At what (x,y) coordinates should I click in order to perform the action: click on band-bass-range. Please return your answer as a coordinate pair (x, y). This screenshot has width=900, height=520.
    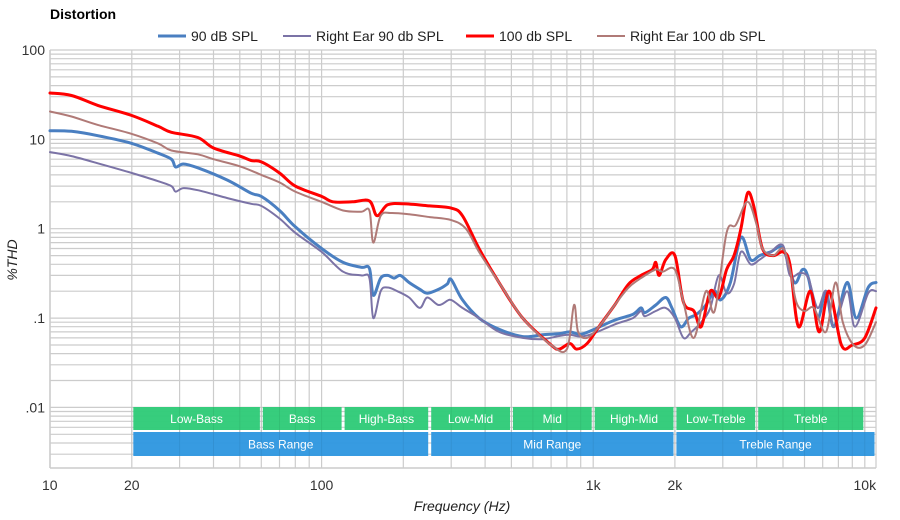
    Looking at the image, I should click on (281, 444).